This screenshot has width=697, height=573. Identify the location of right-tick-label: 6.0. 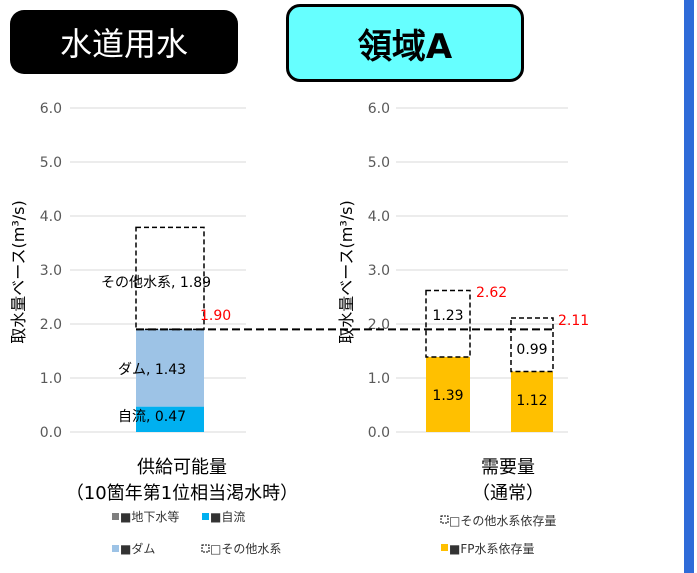
(379, 109).